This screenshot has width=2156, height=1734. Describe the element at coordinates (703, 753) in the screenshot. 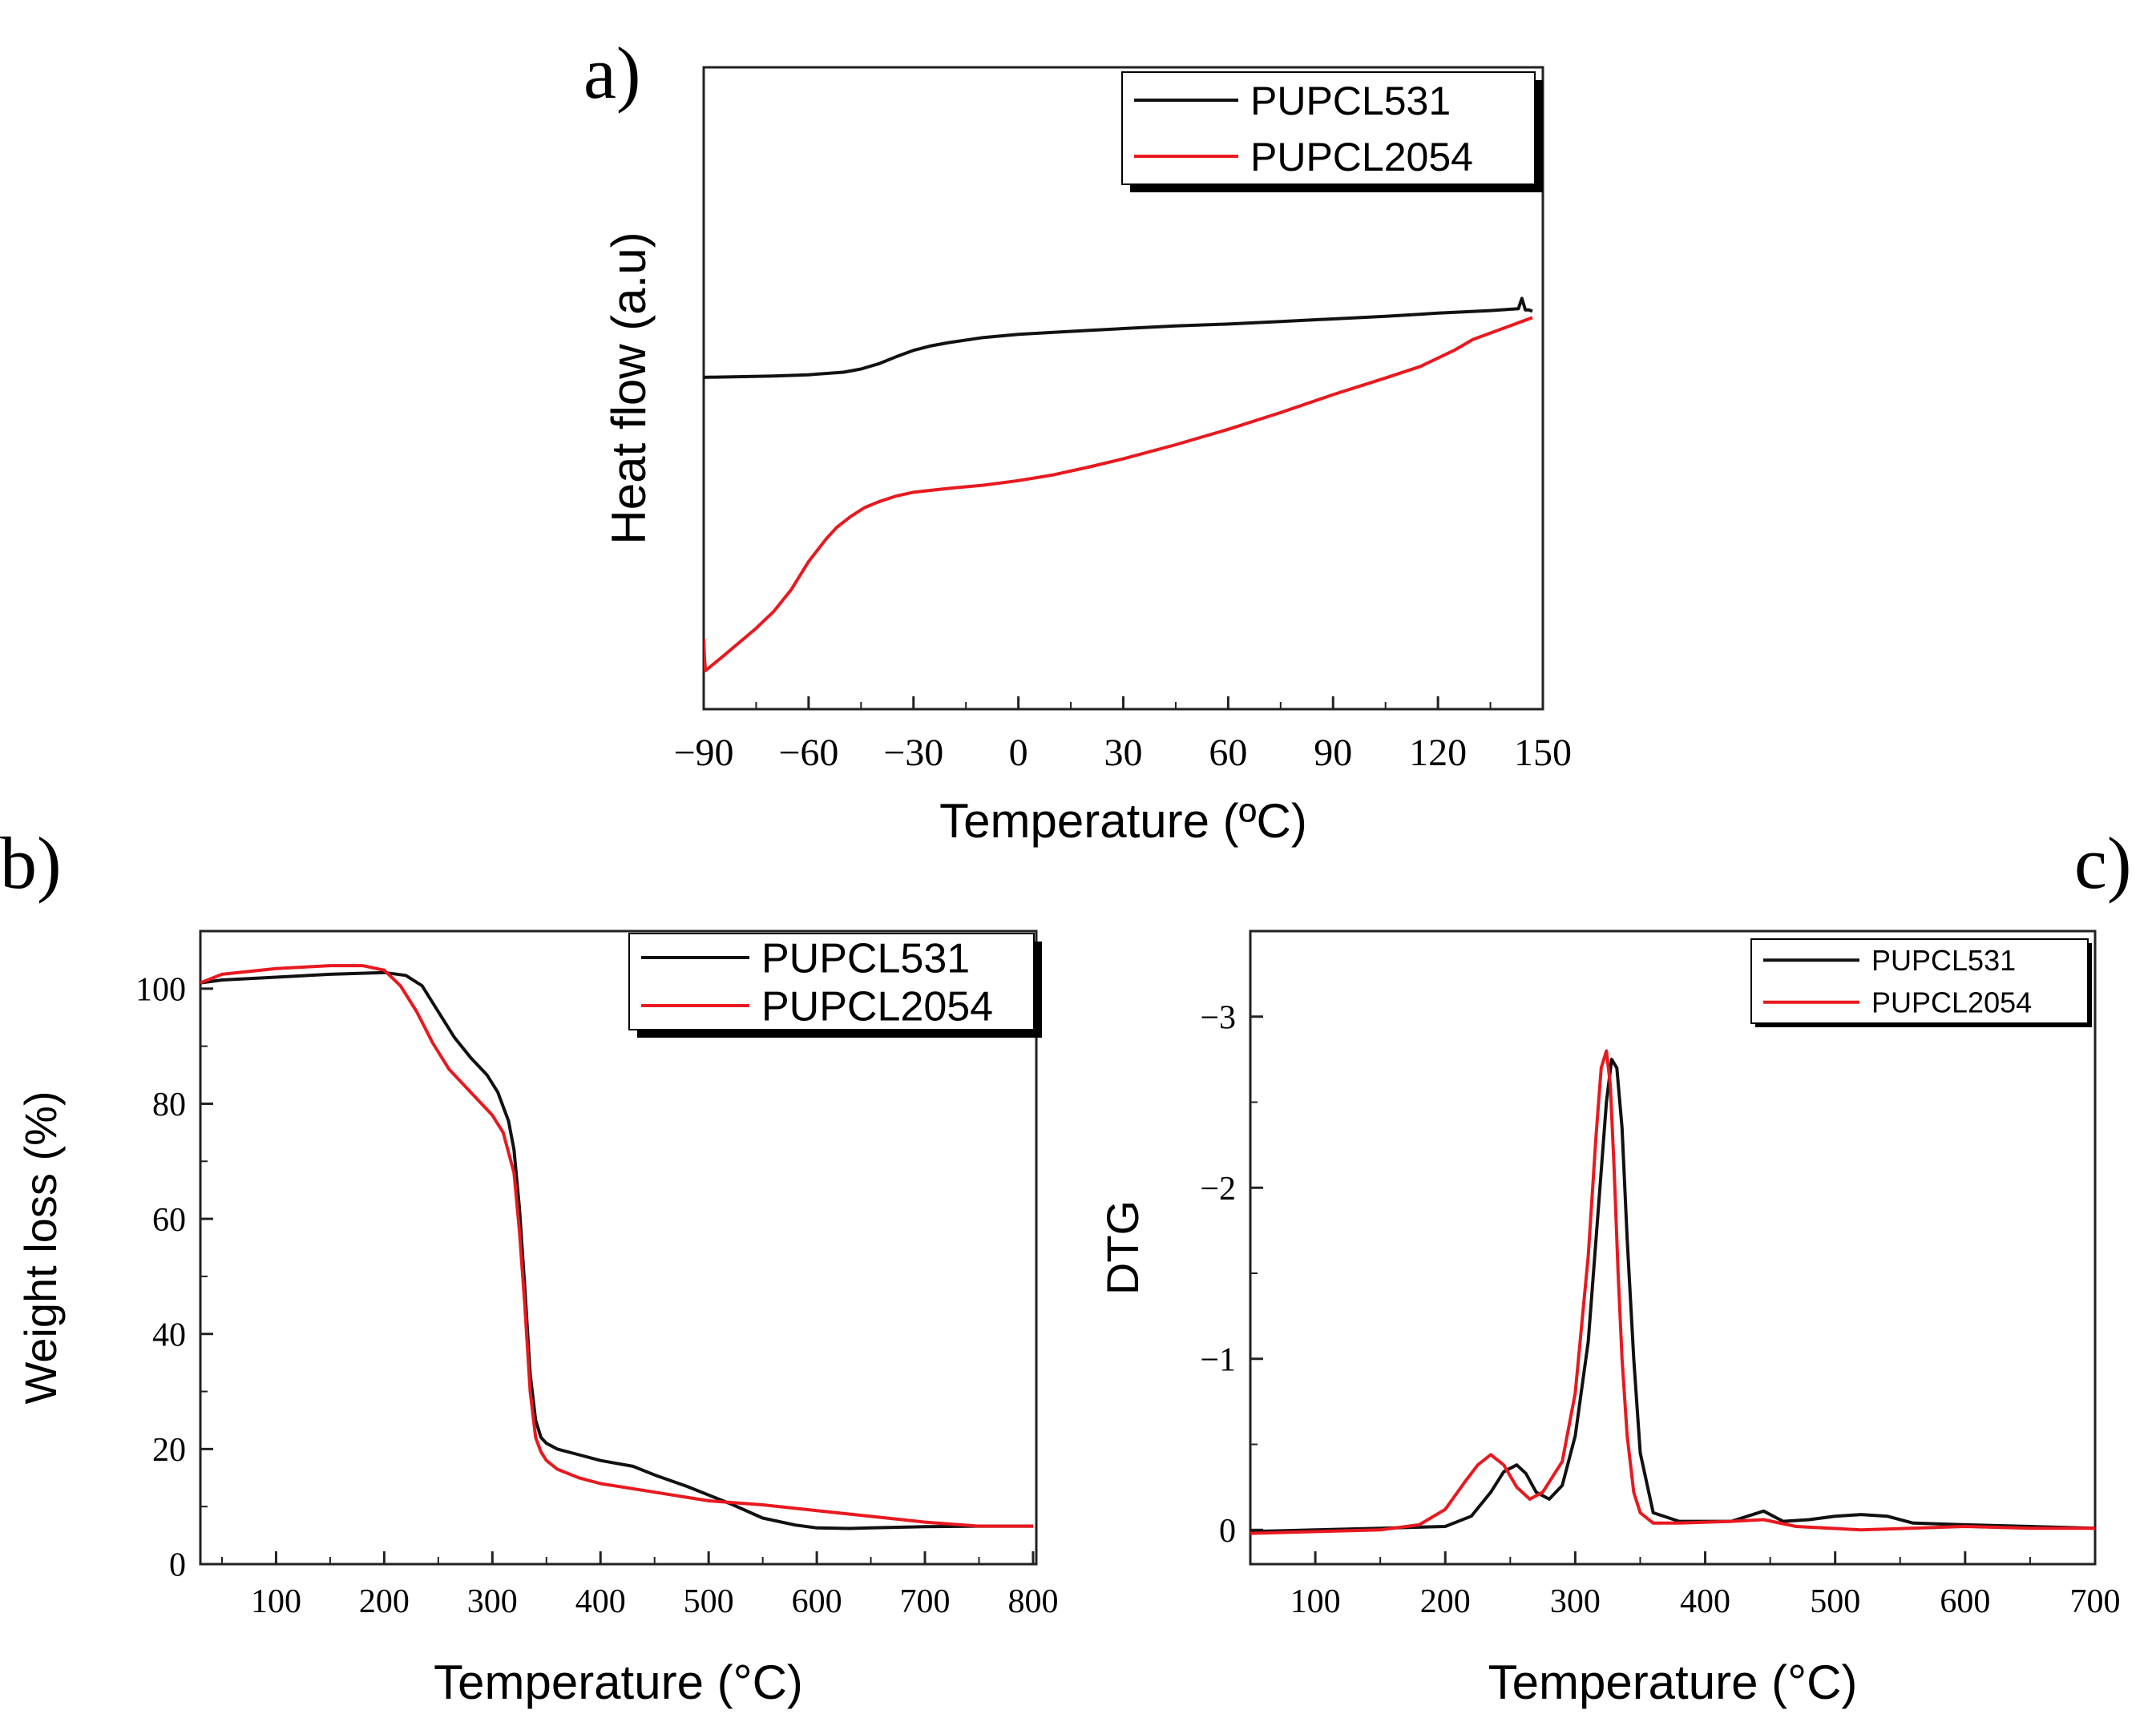

I see `x-tick-label-a: −90` at that location.